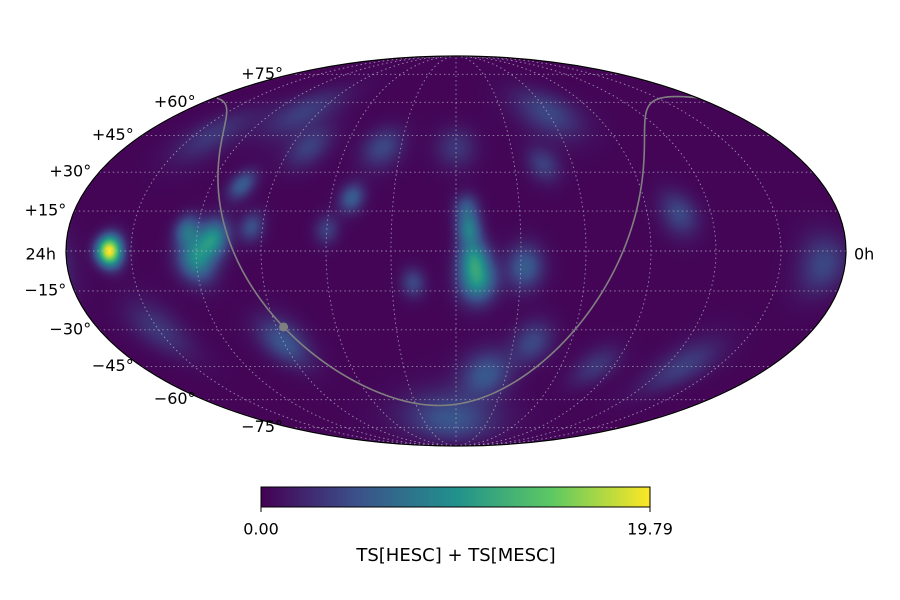 This screenshot has width=900, height=600. I want to click on dec-tick-label: −30°, so click(70, 328).